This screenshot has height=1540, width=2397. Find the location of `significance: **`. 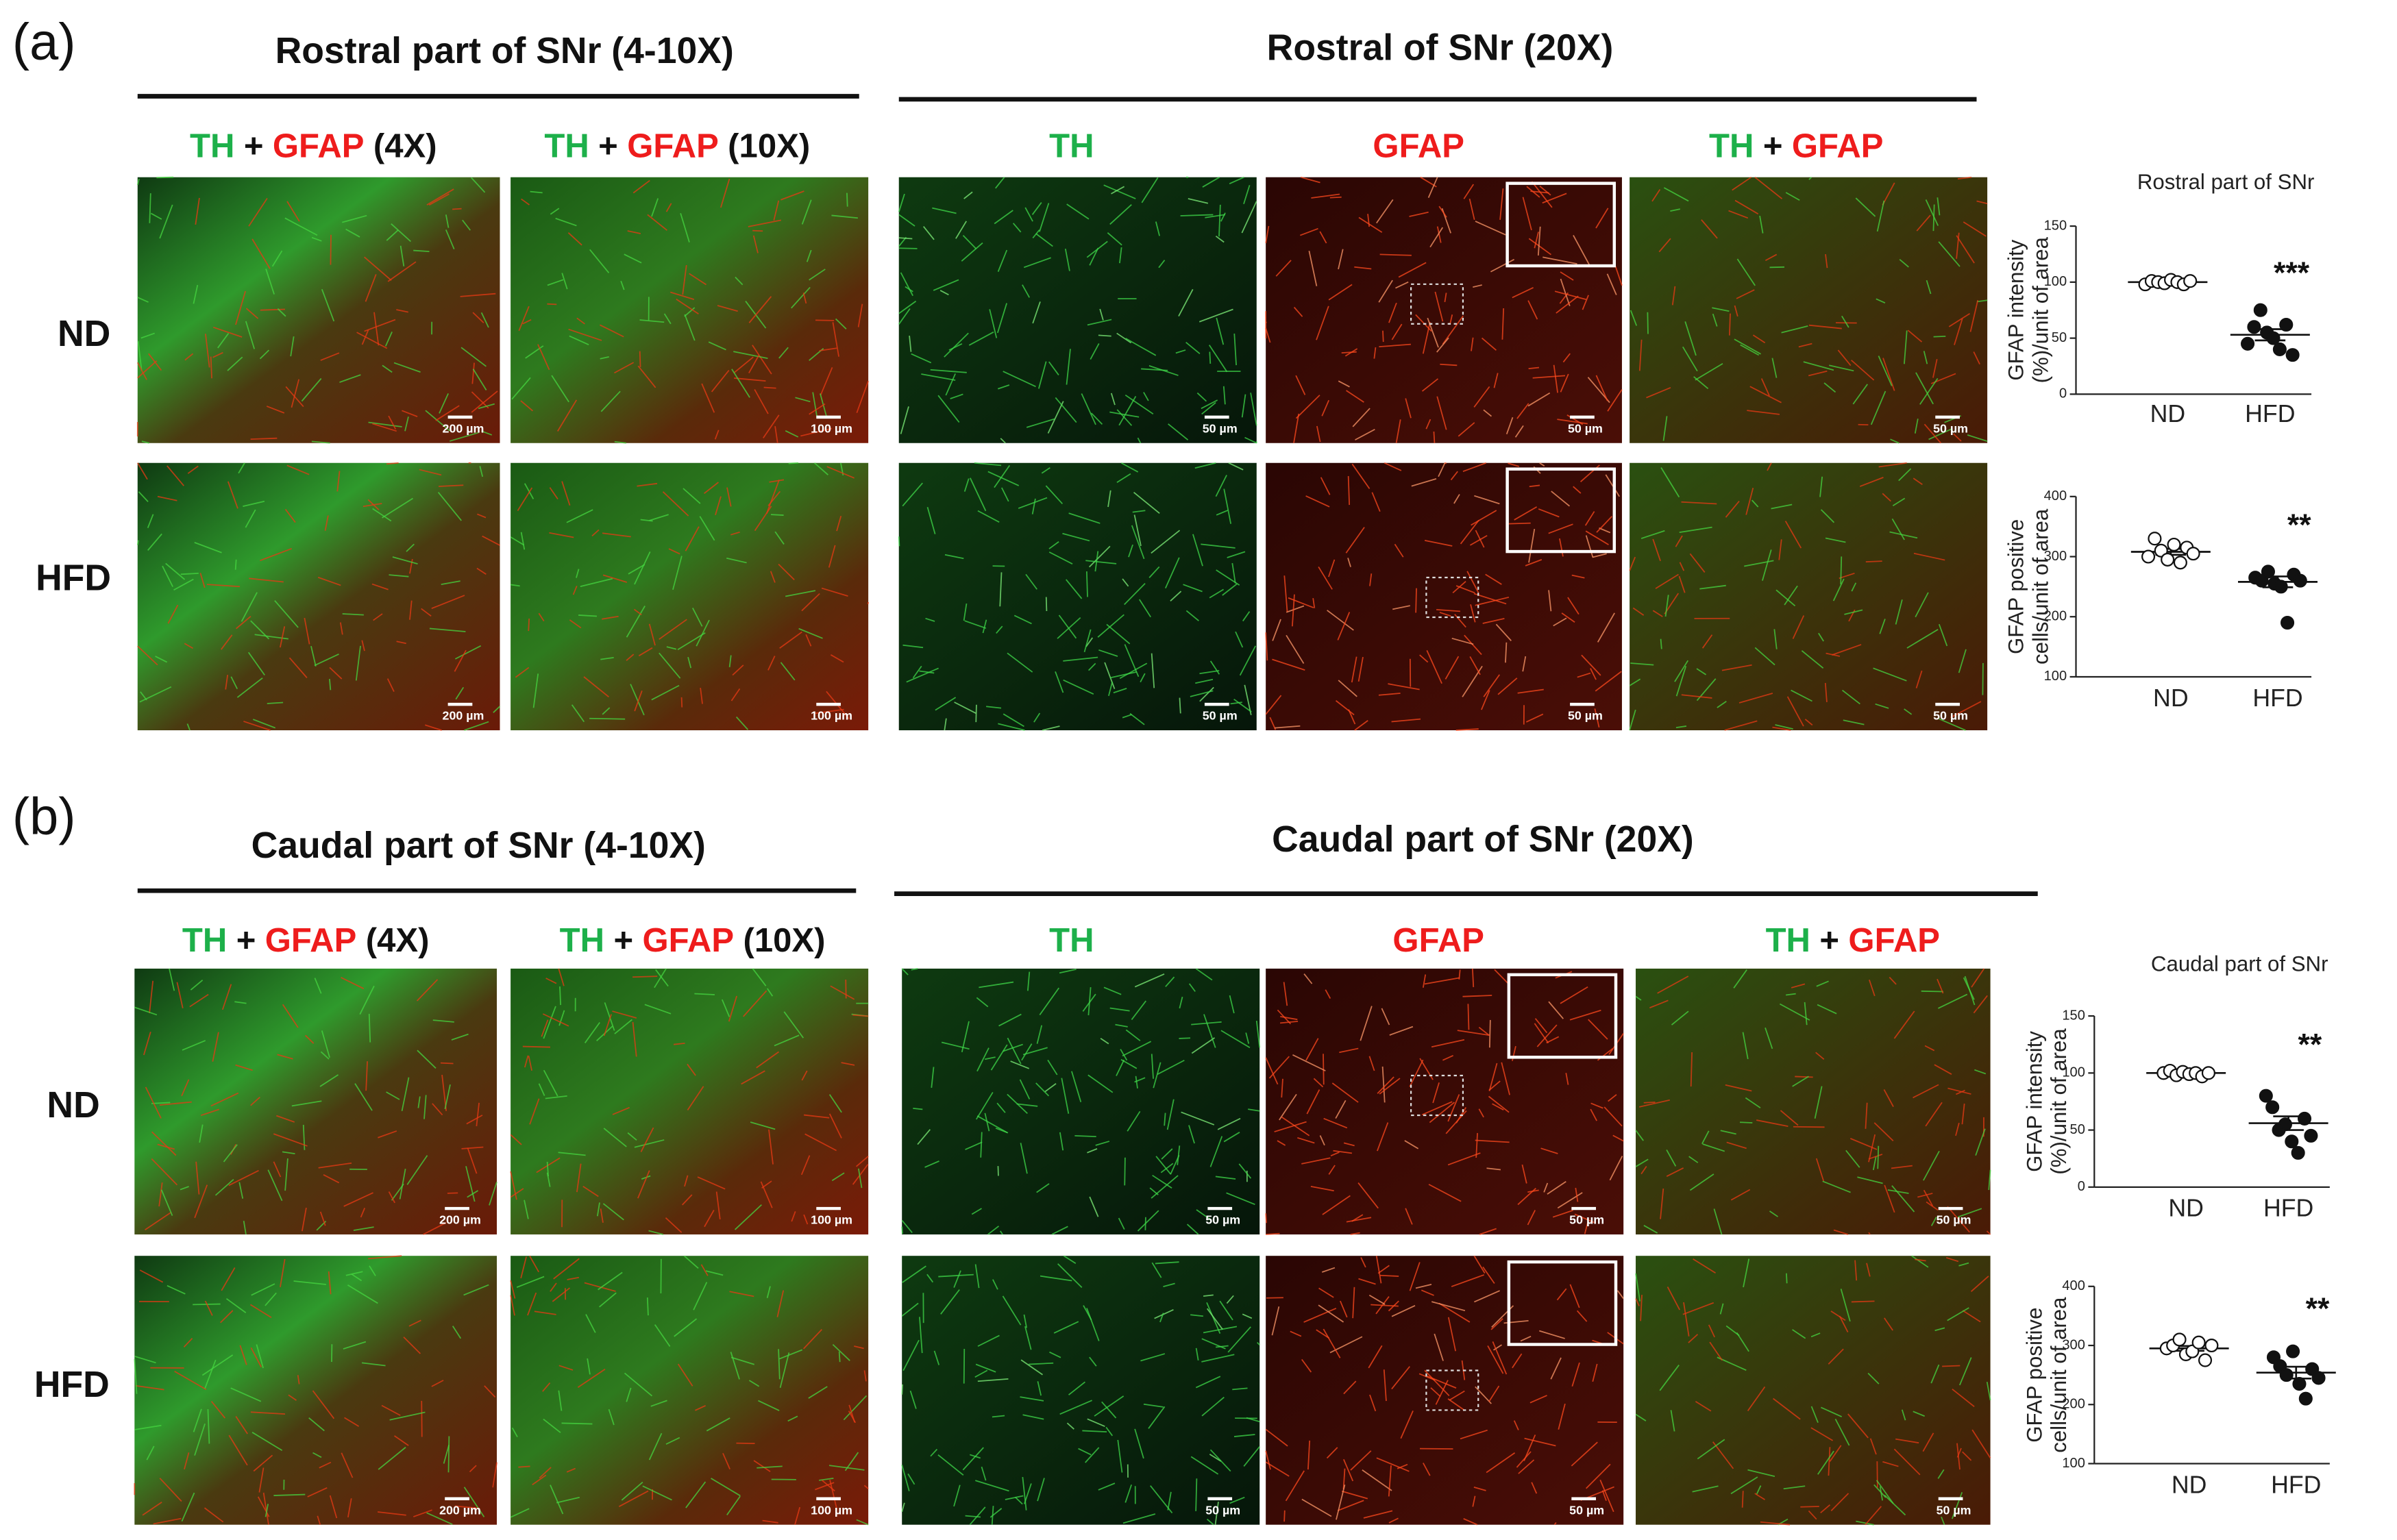

significance: ** is located at coordinates (2299, 525).